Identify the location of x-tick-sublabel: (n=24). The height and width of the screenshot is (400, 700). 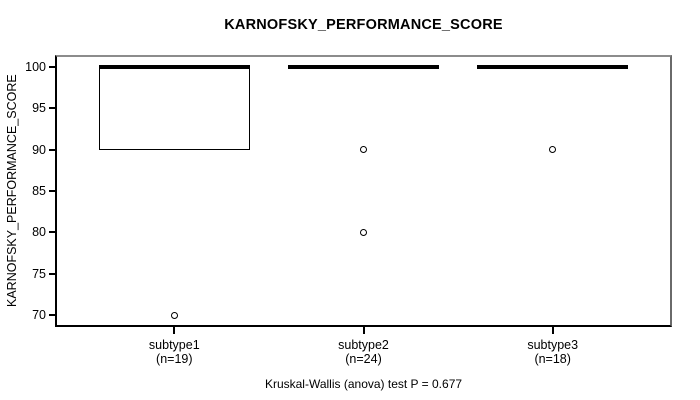
(363, 359).